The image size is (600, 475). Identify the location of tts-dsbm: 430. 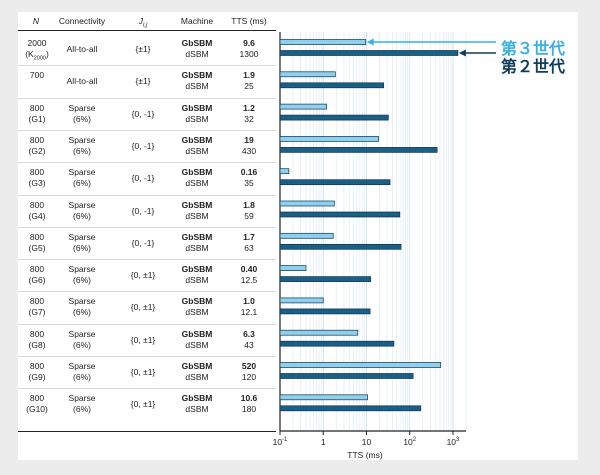
(249, 150).